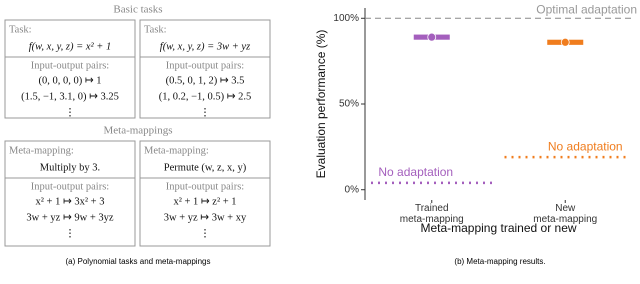 The width and height of the screenshot is (640, 284). Describe the element at coordinates (137, 10) in the screenshot. I see `section-title: Basic tasks` at that location.